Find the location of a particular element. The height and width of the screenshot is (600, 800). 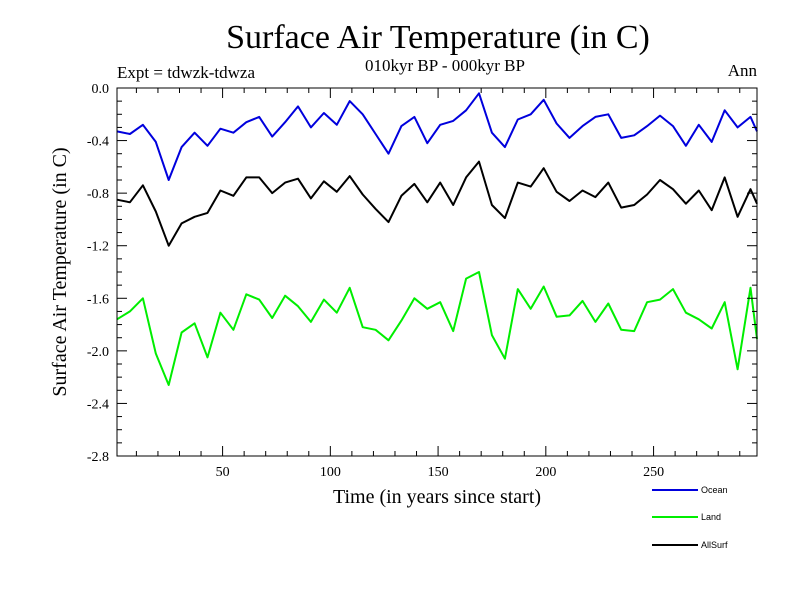

chart-subtitle: 010kyr BP - 000kyr BP is located at coordinates (445, 65).